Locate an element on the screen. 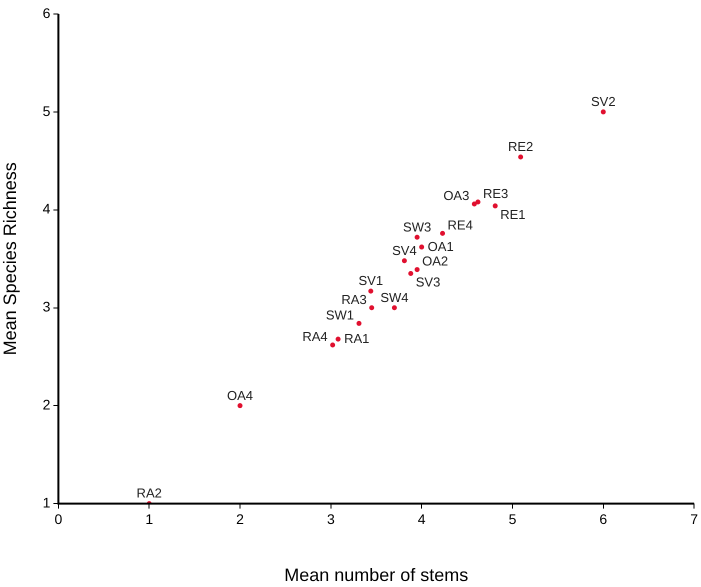 Image resolution: width=701 pixels, height=587 pixels. annotation: RA4 is located at coordinates (315, 336).